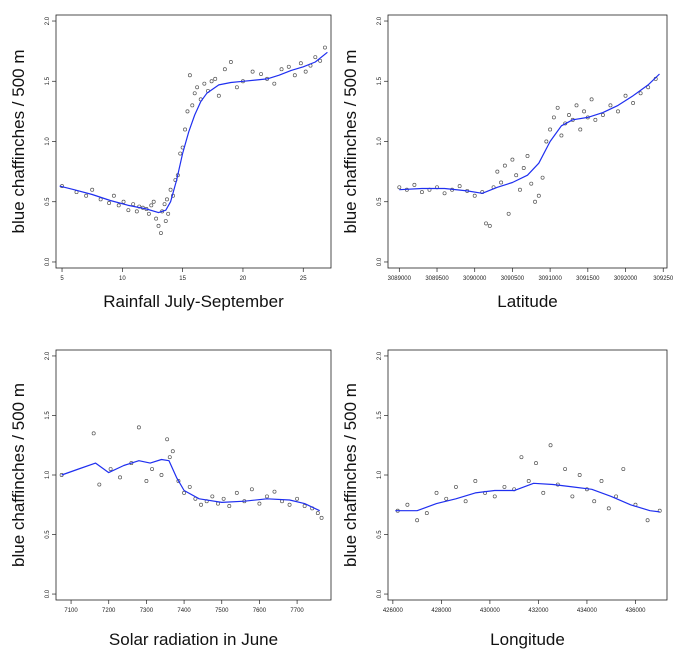  Describe the element at coordinates (193, 301) in the screenshot. I see `x-axis-label: Rainfall July-September` at that location.